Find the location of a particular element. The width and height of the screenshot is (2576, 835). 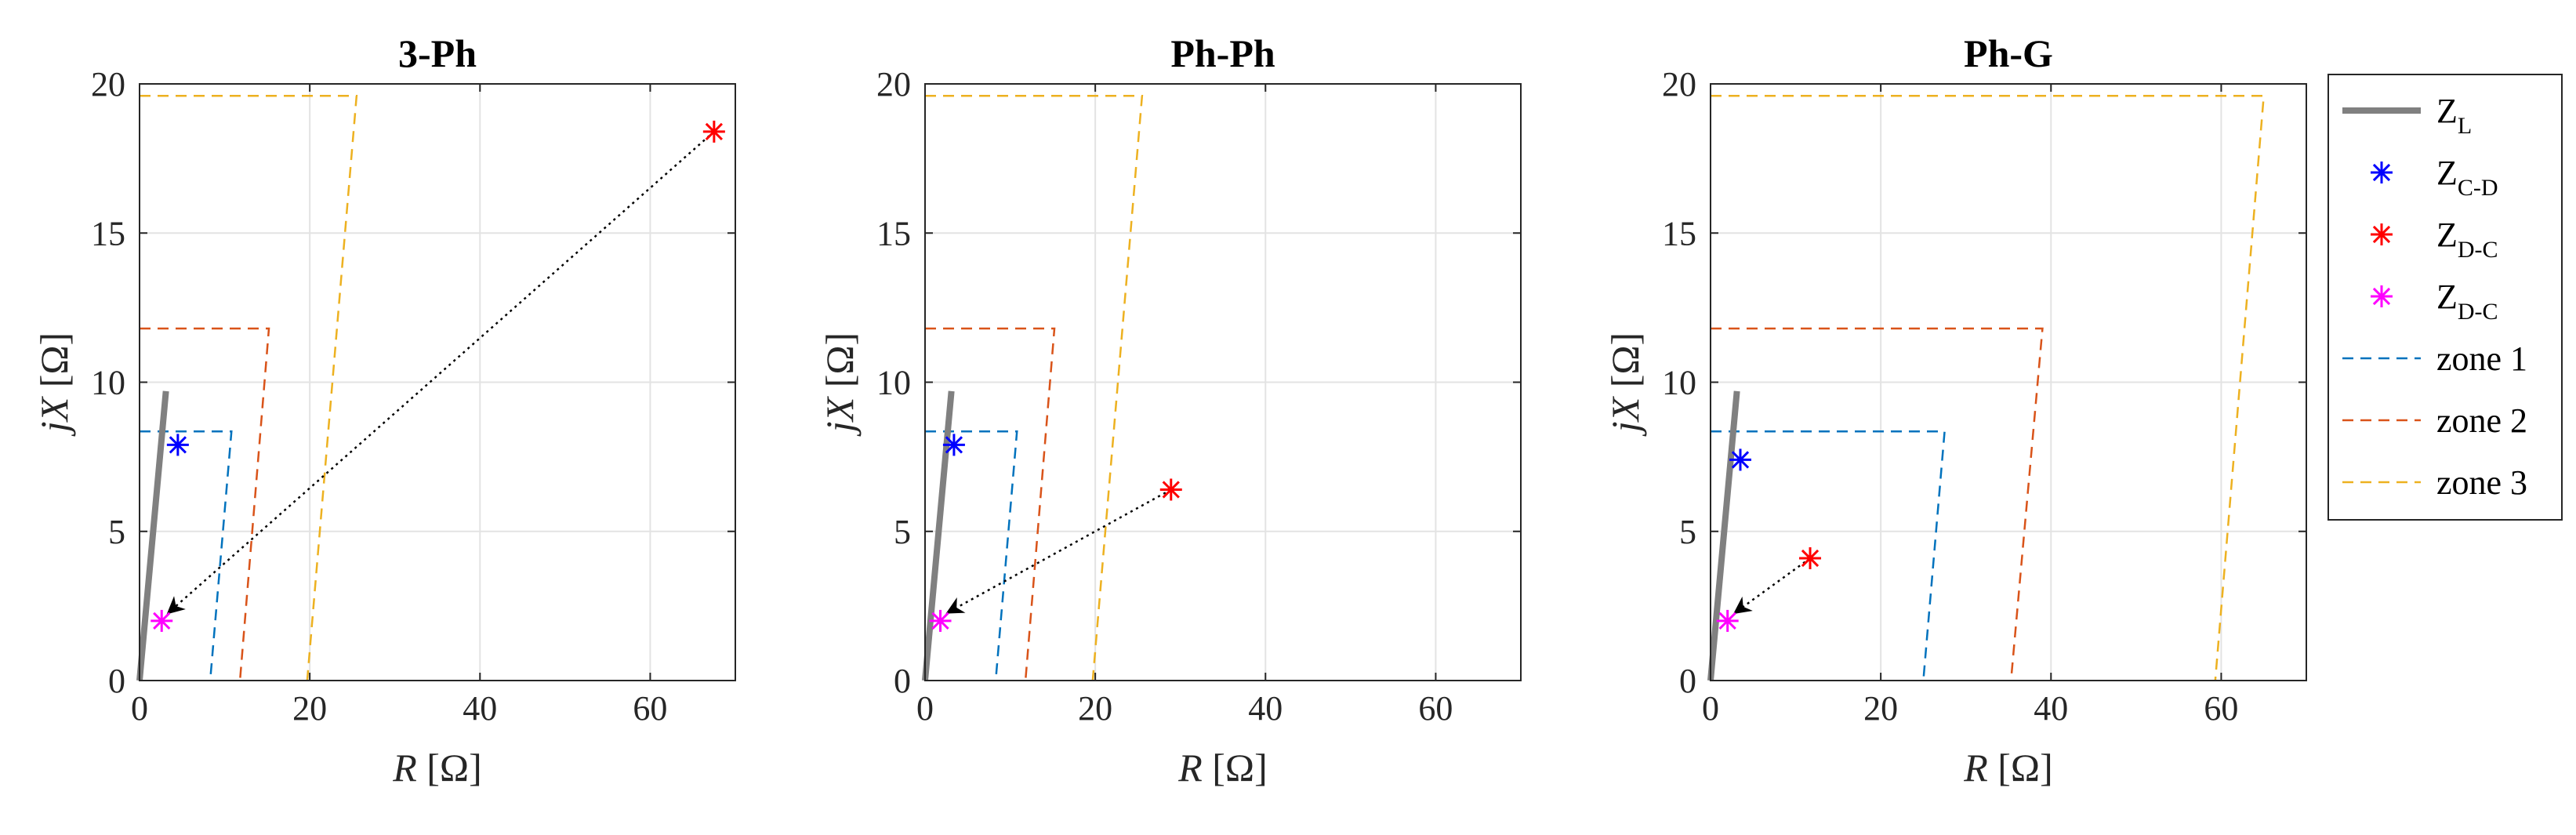

panel-title: Ph-G is located at coordinates (2009, 53).